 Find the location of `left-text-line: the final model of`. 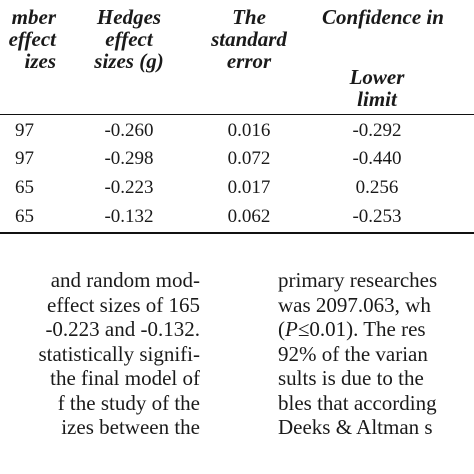

left-text-line: the final model of is located at coordinates (125, 378).